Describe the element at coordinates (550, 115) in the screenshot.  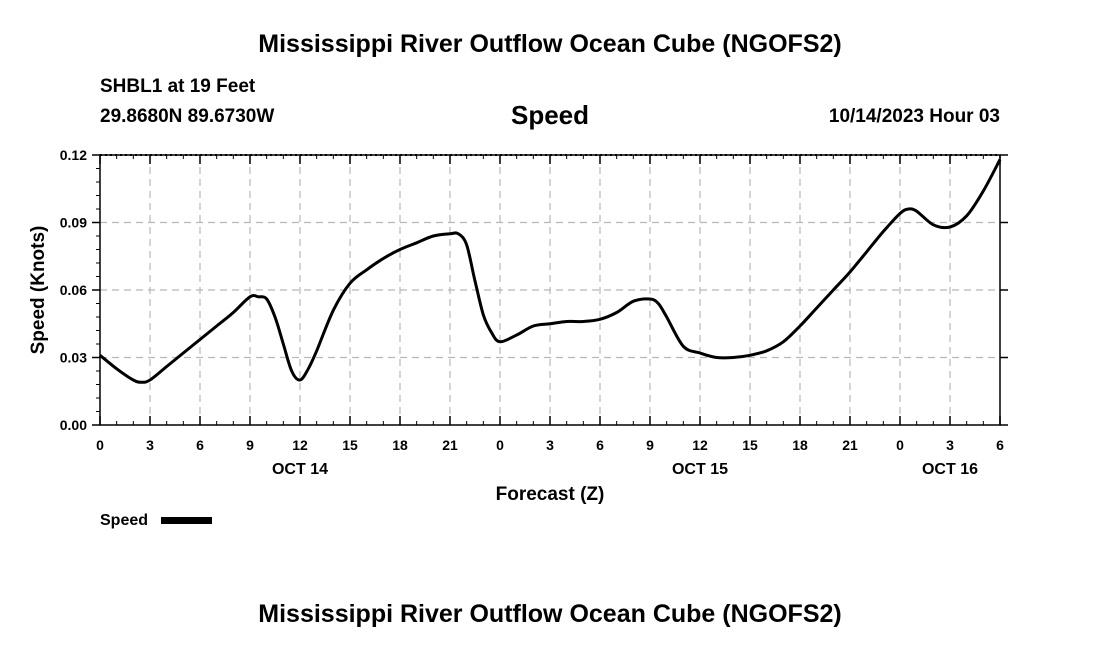
I see `chart-title: Speed` at that location.